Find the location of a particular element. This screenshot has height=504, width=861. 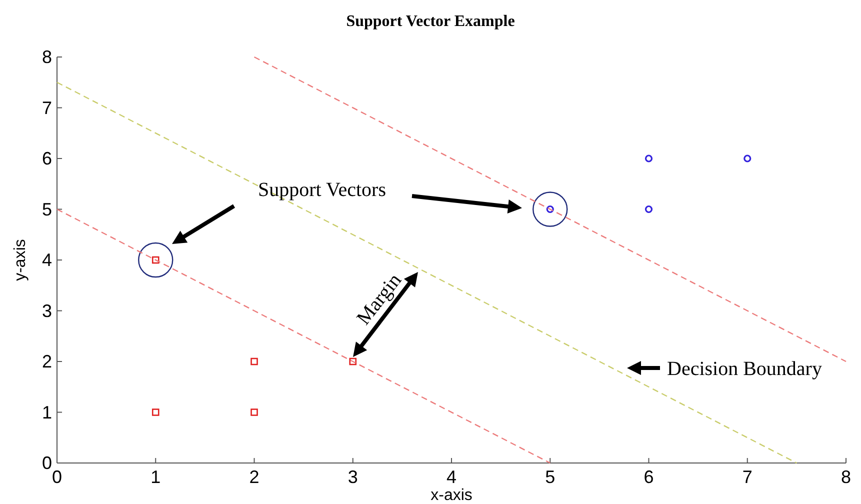

y-tick-label: 5 is located at coordinates (47, 209).